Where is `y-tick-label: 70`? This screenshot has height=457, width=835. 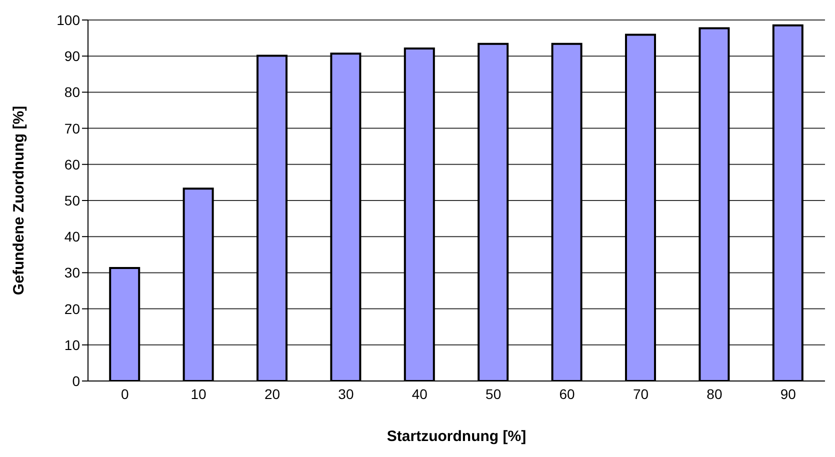
y-tick-label: 70 is located at coordinates (72, 128).